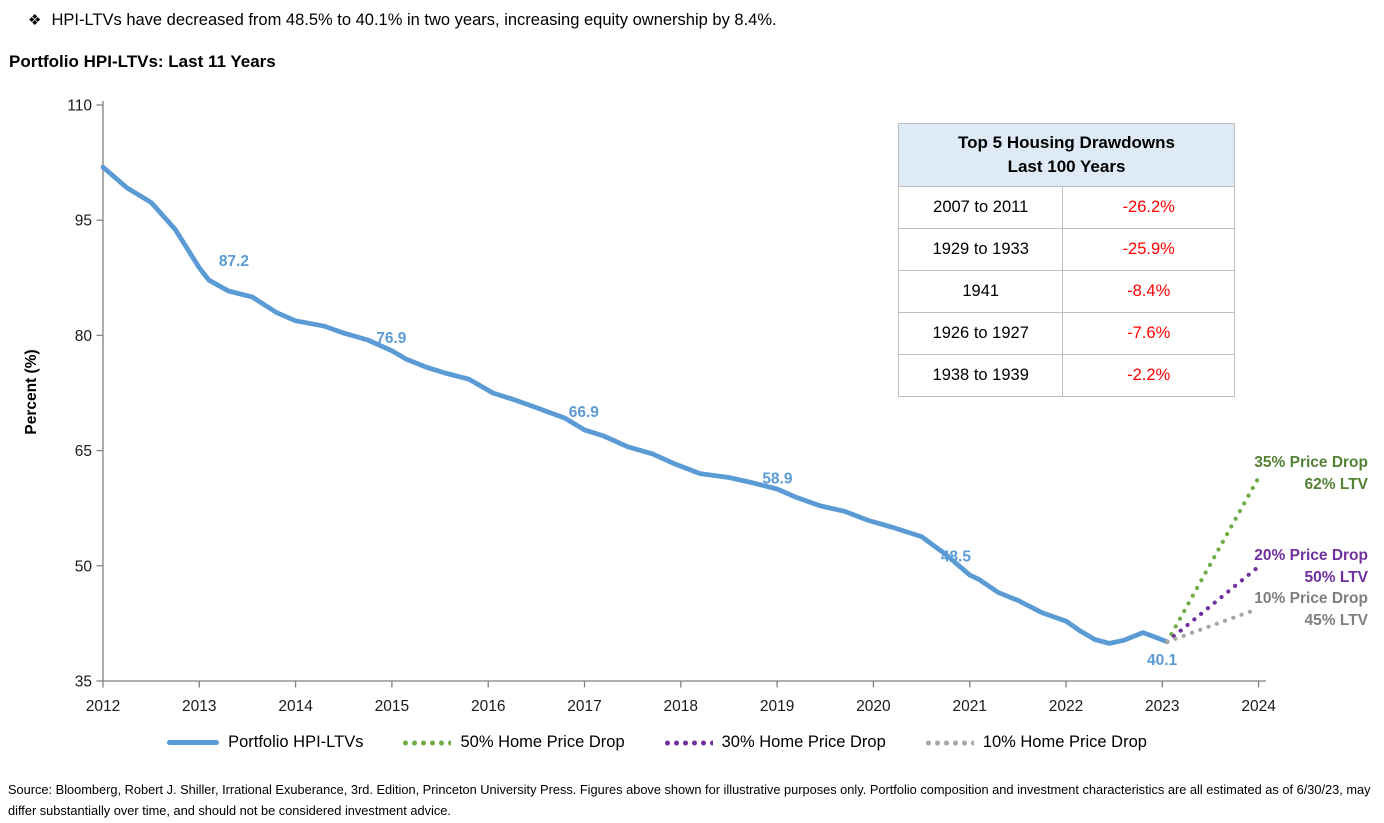 The width and height of the screenshot is (1384, 823). I want to click on table-row: 2007 to 2011 -26.2%, so click(1066, 207).